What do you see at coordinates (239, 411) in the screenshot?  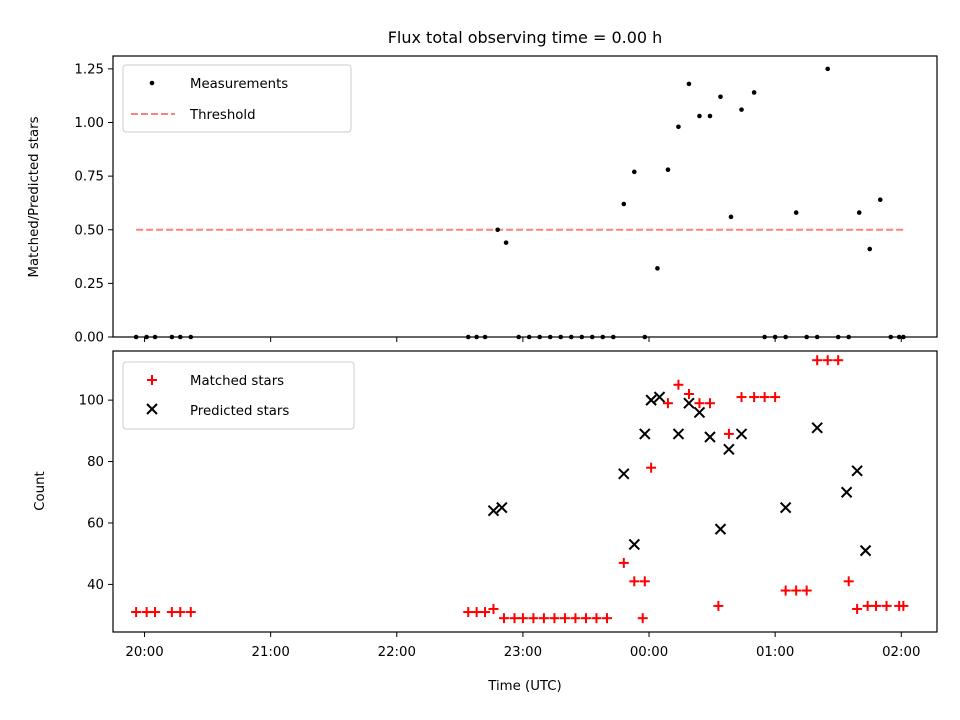 I see `legend-predicted-label: Predicted stars` at bounding box center [239, 411].